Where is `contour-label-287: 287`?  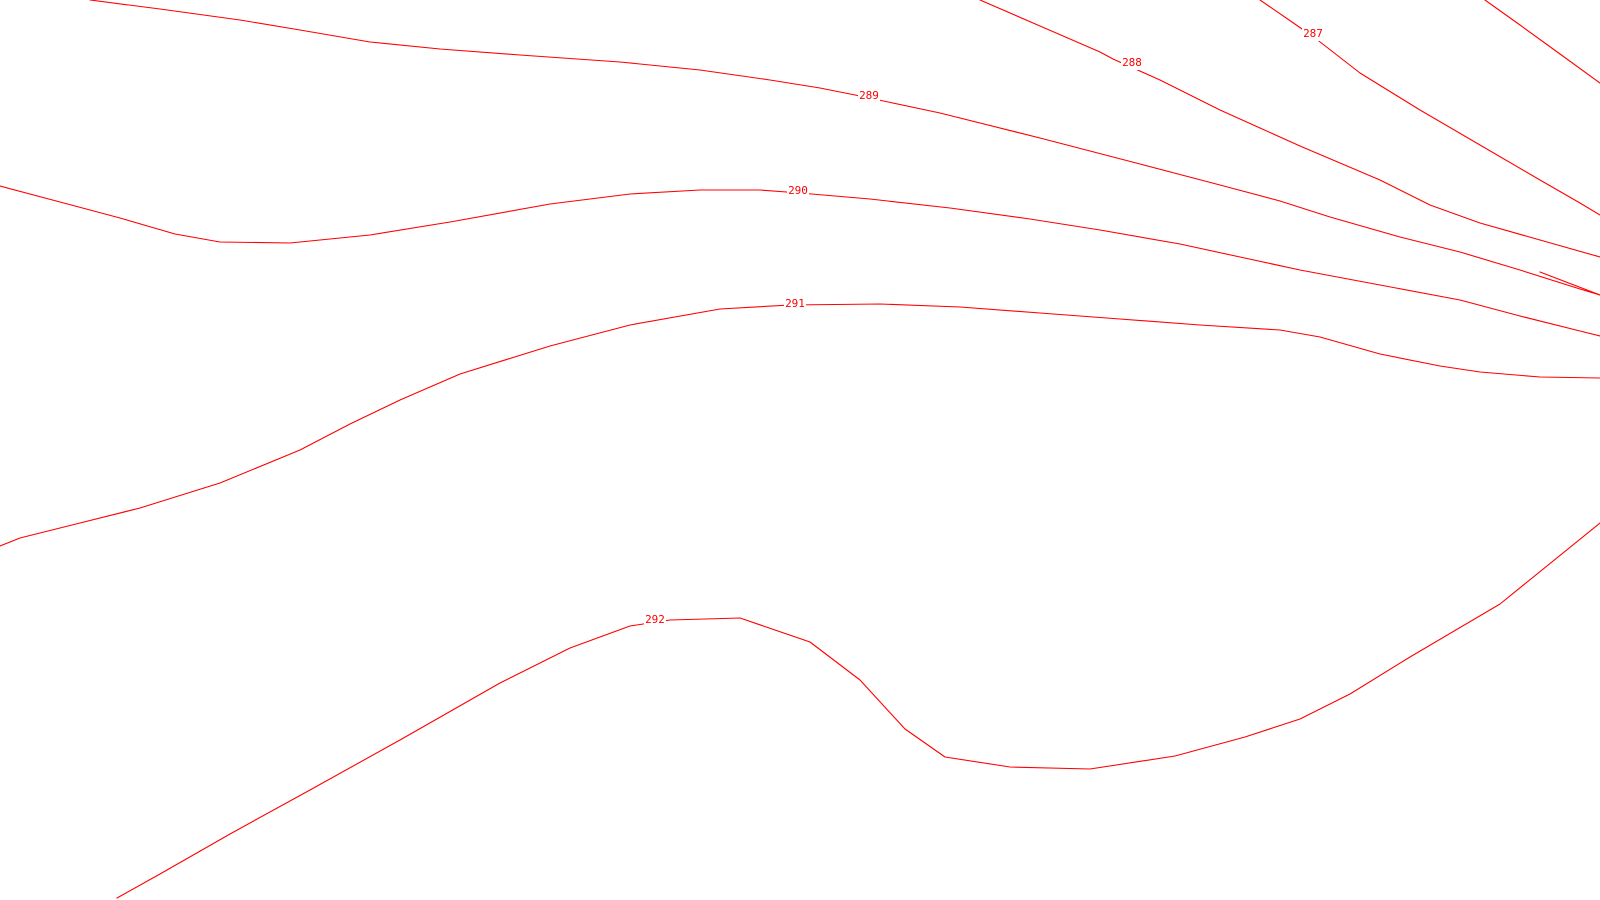 contour-label-287: 287 is located at coordinates (1313, 34).